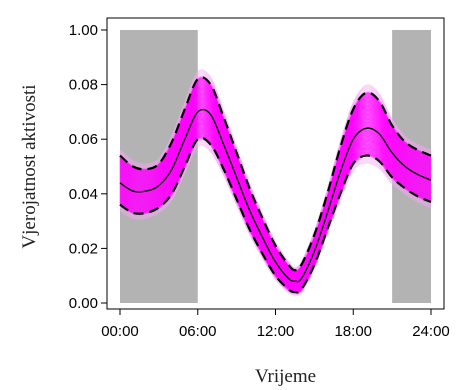 This screenshot has height=390, width=470. Describe the element at coordinates (83, 139) in the screenshot. I see `y-tick-label: 0.06` at that location.